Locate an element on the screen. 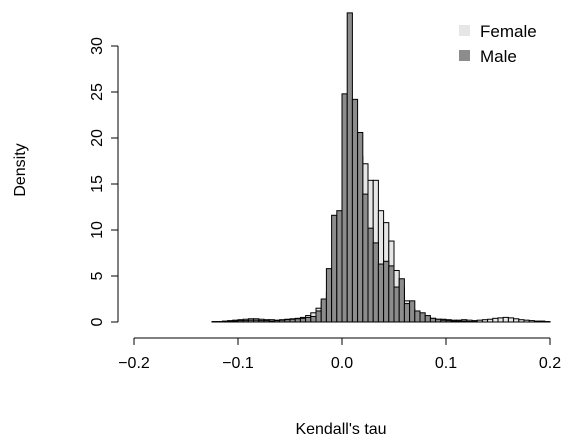 The height and width of the screenshot is (441, 569). y-tick-label: 20 is located at coordinates (97, 138).